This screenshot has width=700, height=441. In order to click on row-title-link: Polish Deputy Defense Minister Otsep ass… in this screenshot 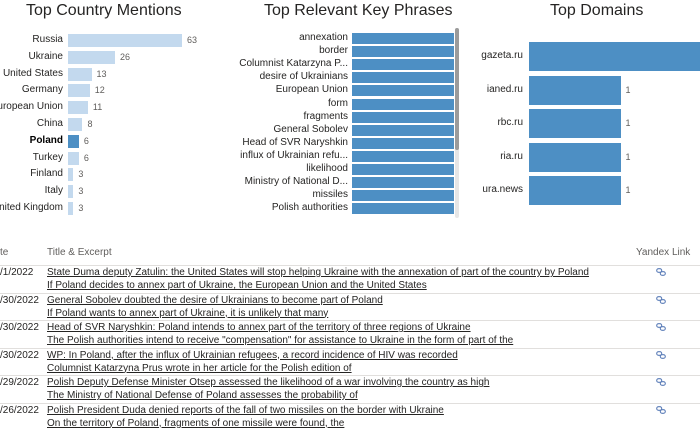, I will do `click(268, 382)`.